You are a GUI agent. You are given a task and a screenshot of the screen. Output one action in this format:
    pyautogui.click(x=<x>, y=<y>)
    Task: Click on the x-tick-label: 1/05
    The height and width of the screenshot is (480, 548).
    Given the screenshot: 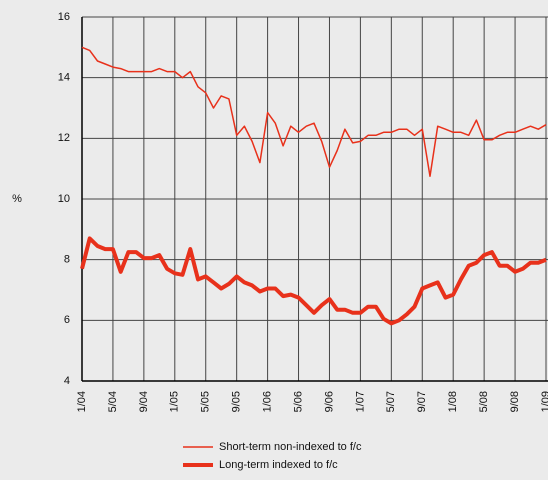 What is the action you would take?
    pyautogui.click(x=175, y=401)
    